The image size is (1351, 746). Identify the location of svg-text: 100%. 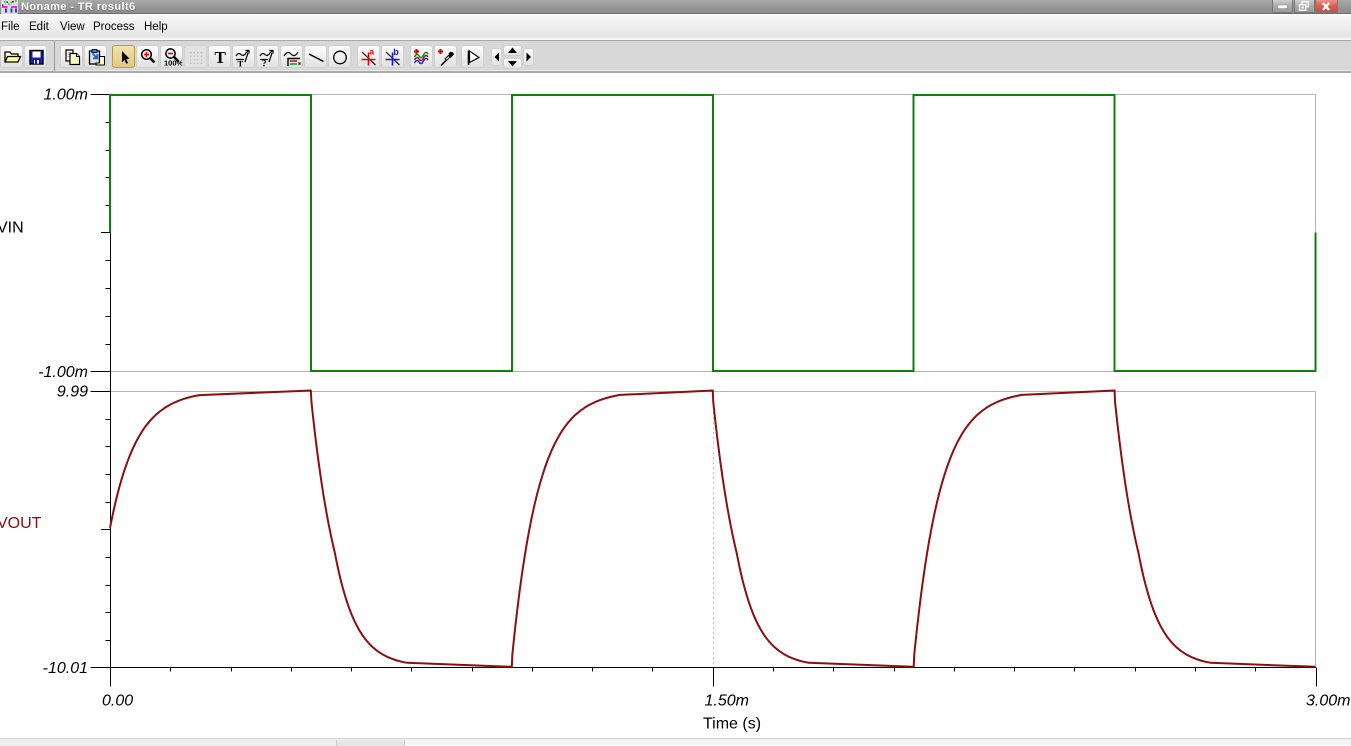
(173, 62).